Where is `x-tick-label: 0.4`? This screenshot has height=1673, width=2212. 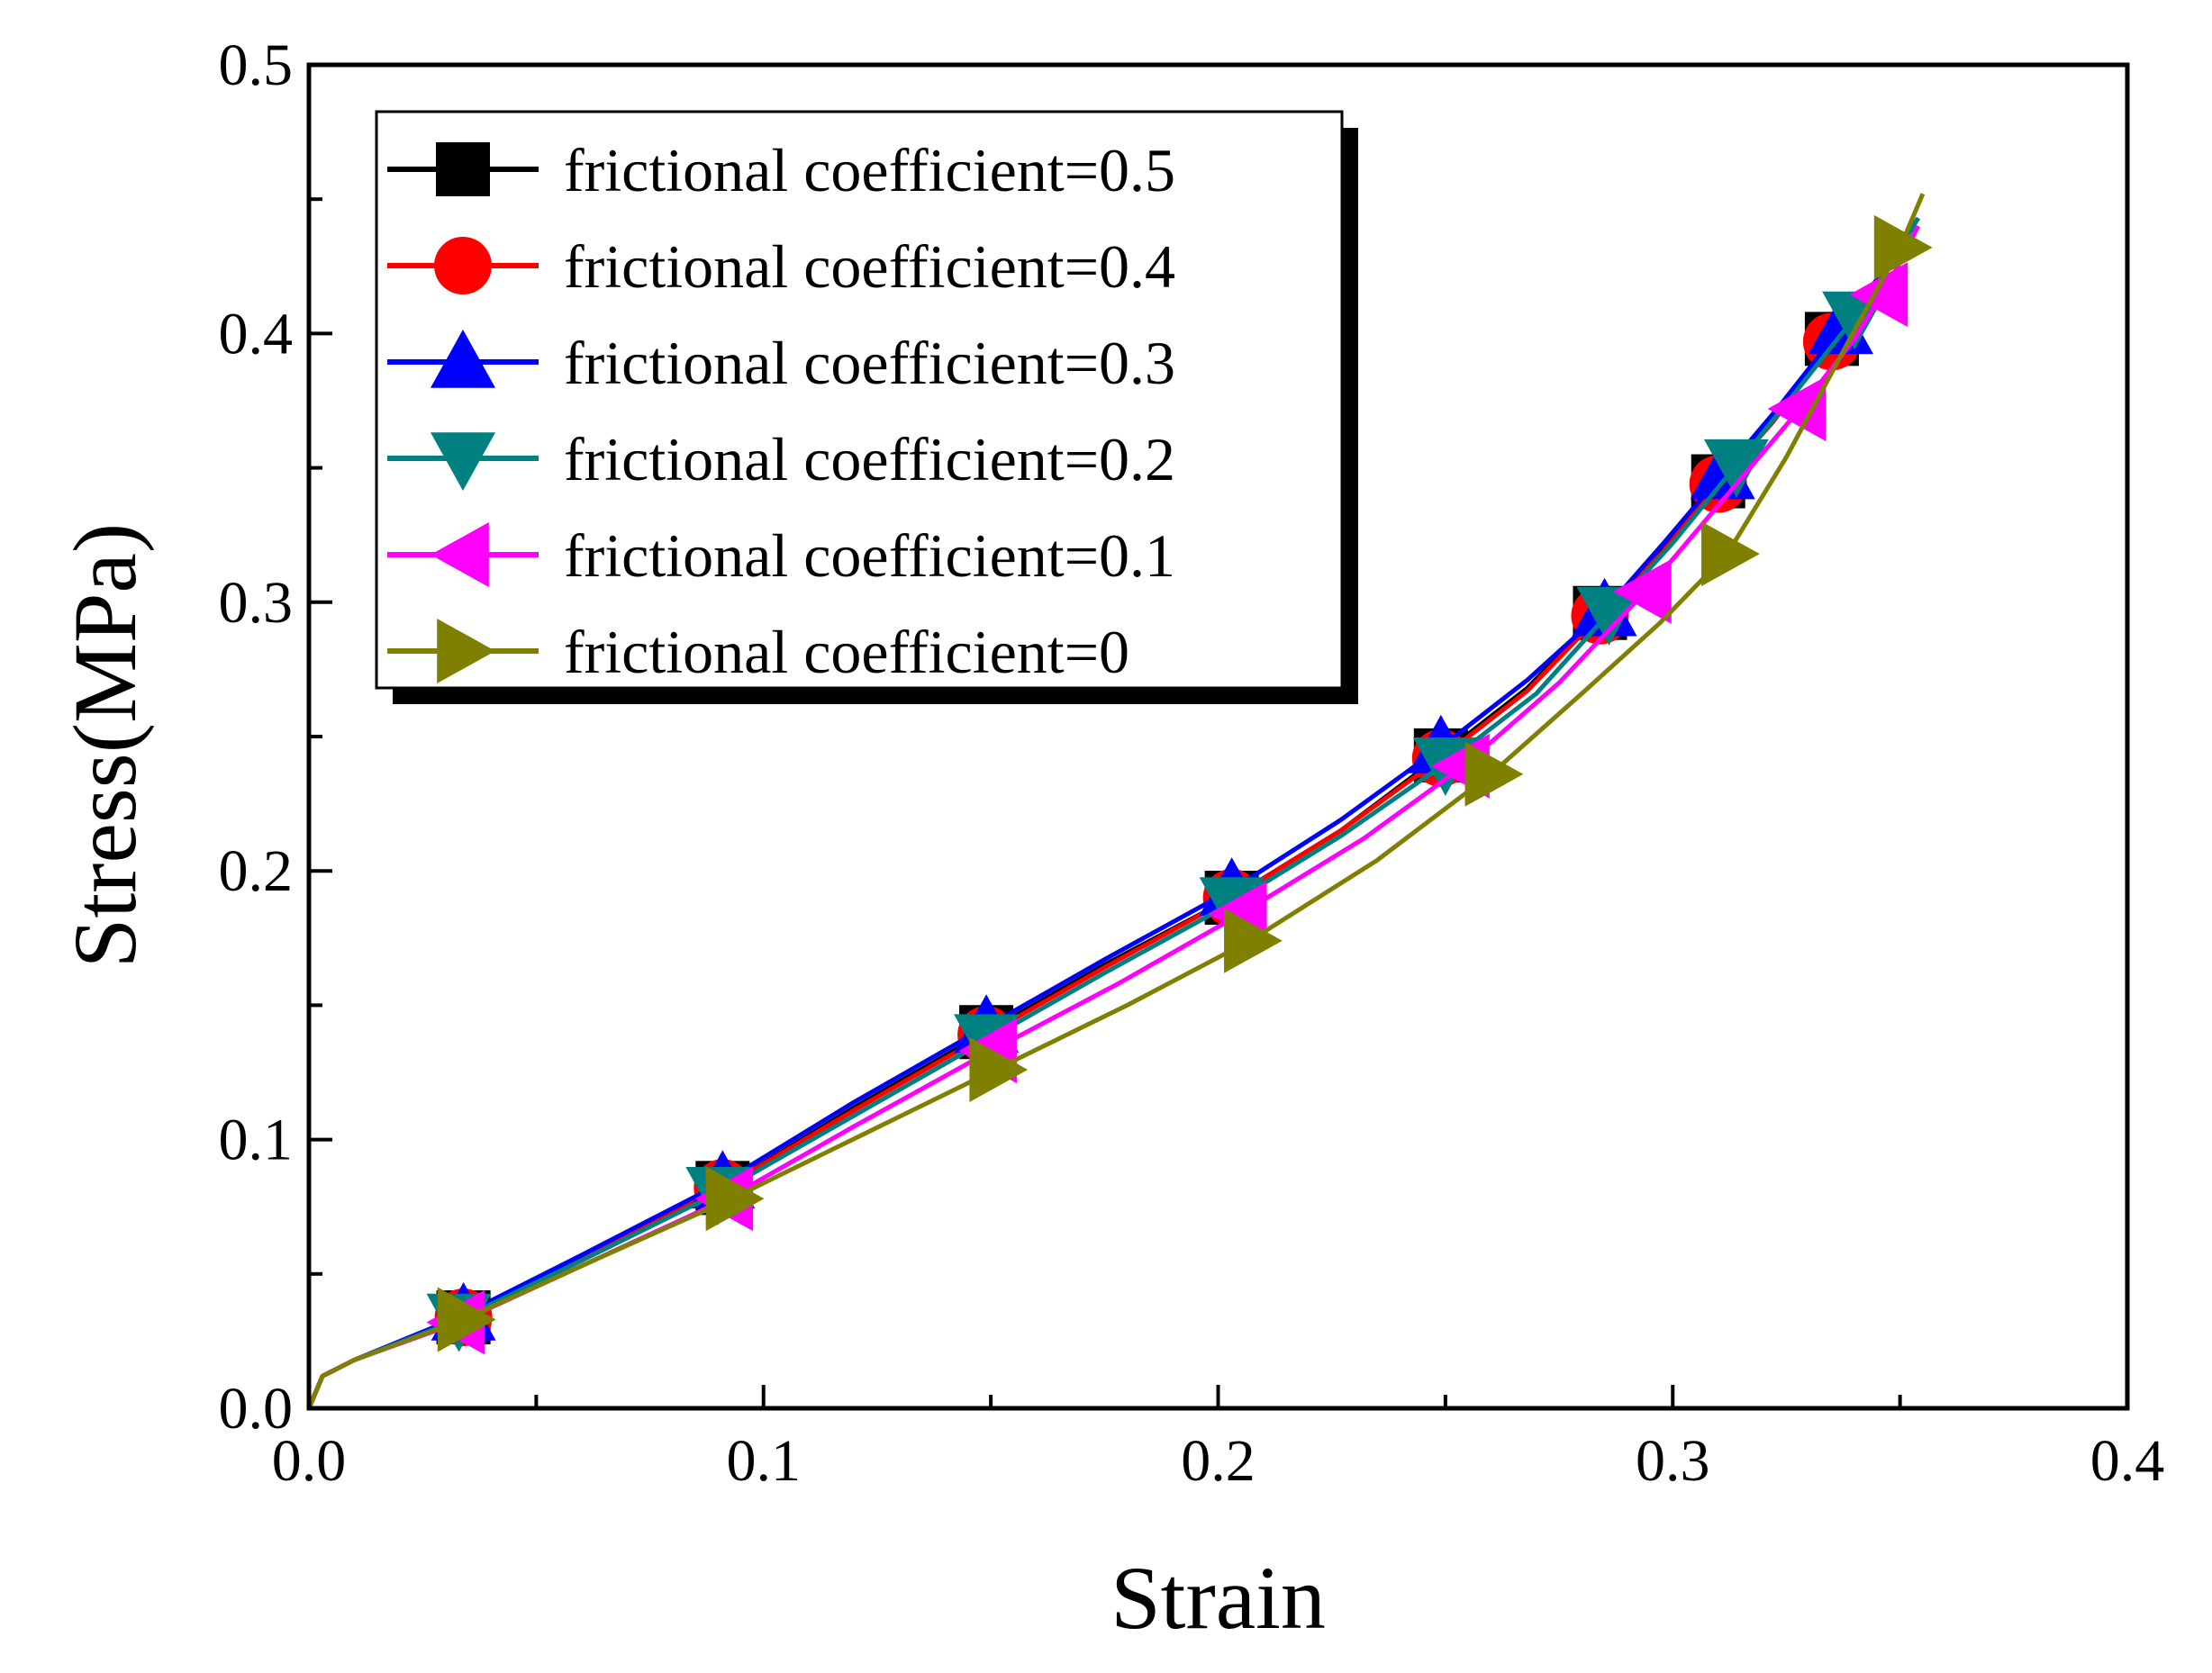 x-tick-label: 0.4 is located at coordinates (2127, 1461).